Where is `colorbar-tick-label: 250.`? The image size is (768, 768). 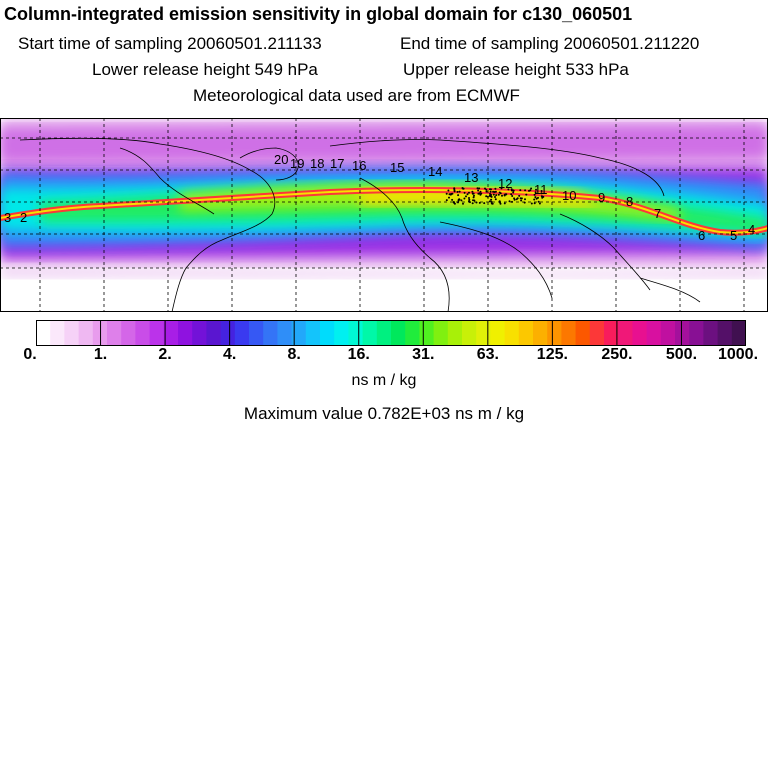
colorbar-tick-label: 250. is located at coordinates (617, 354).